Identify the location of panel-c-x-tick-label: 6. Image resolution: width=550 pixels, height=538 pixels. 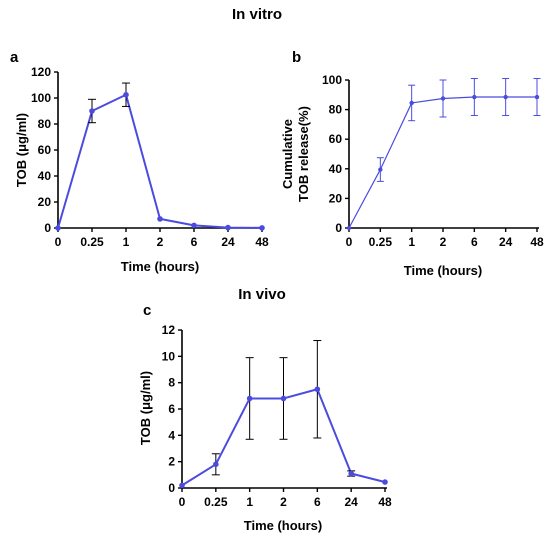
(317, 502).